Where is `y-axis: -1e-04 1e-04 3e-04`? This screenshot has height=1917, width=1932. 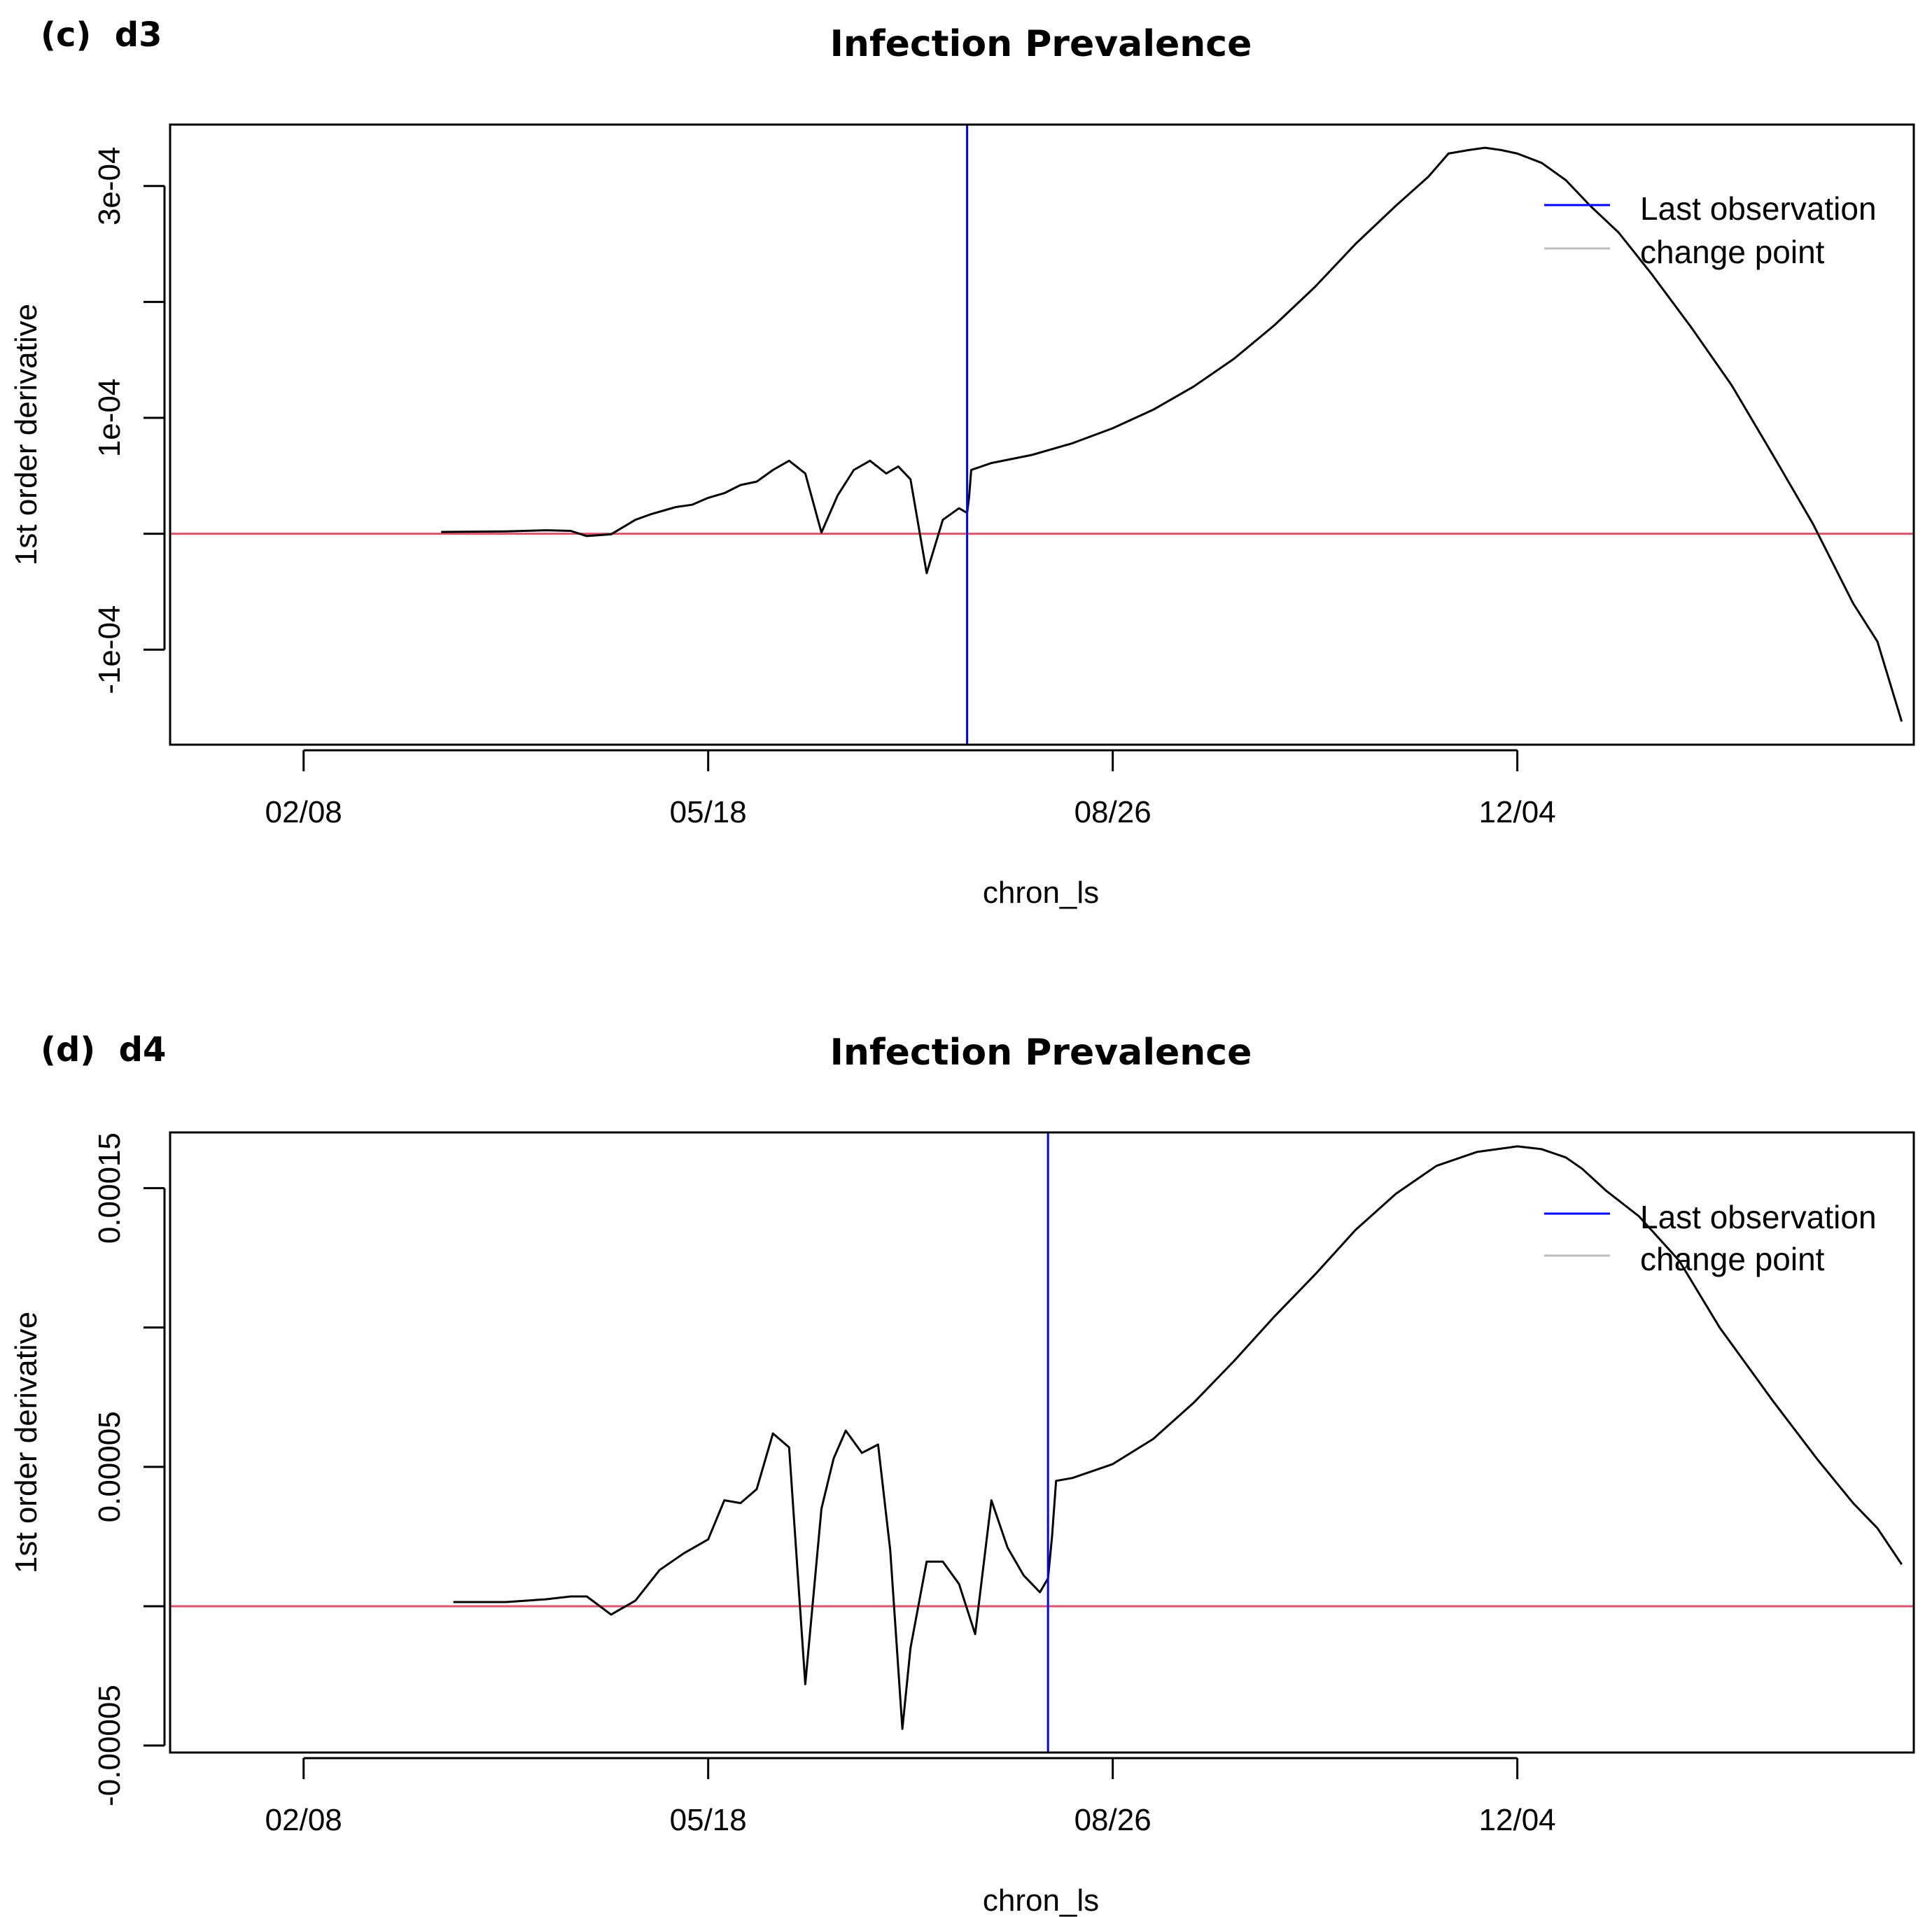 y-axis: -1e-04 1e-04 3e-04 is located at coordinates (129, 420).